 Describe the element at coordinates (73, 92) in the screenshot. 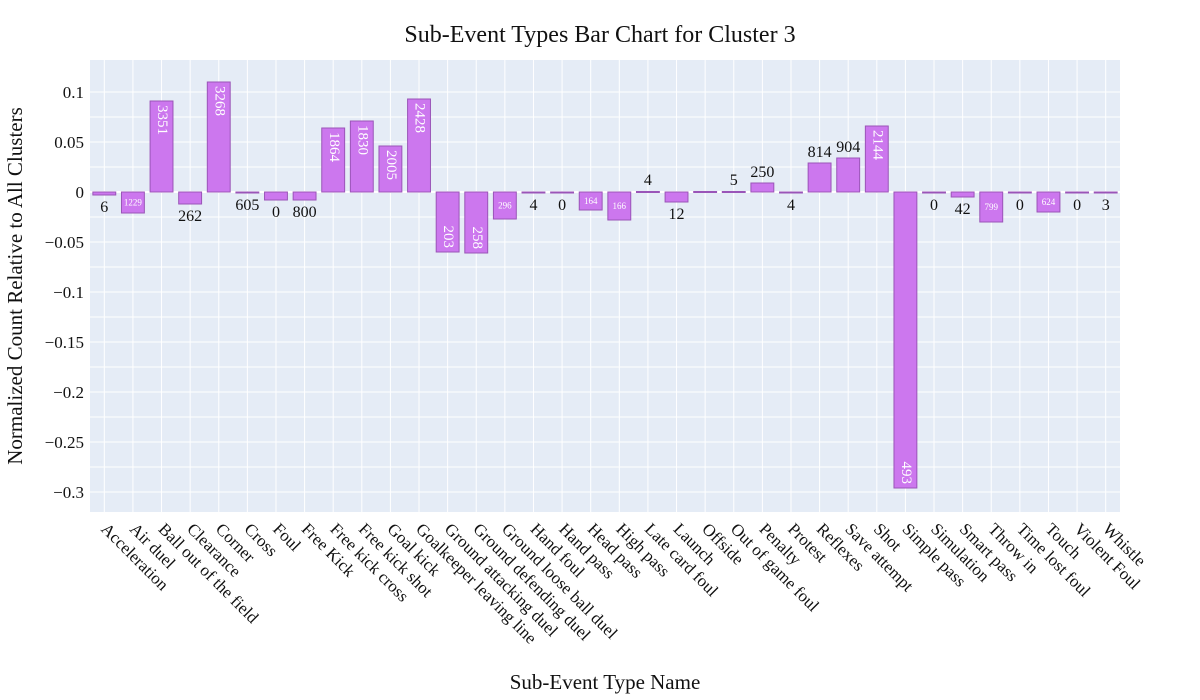

I see `y-tick-label: 0.1` at that location.